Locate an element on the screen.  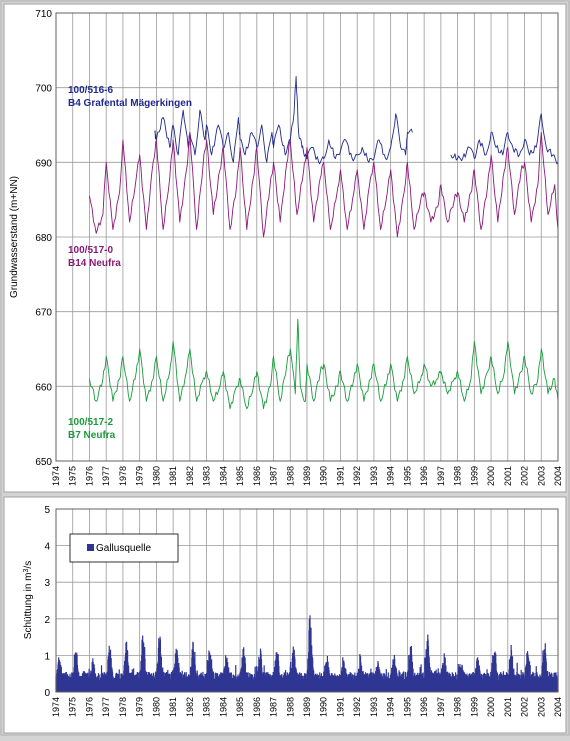
top-y-tick-labels: 650 660 670 680 690 700 710 is located at coordinates (43, 238).